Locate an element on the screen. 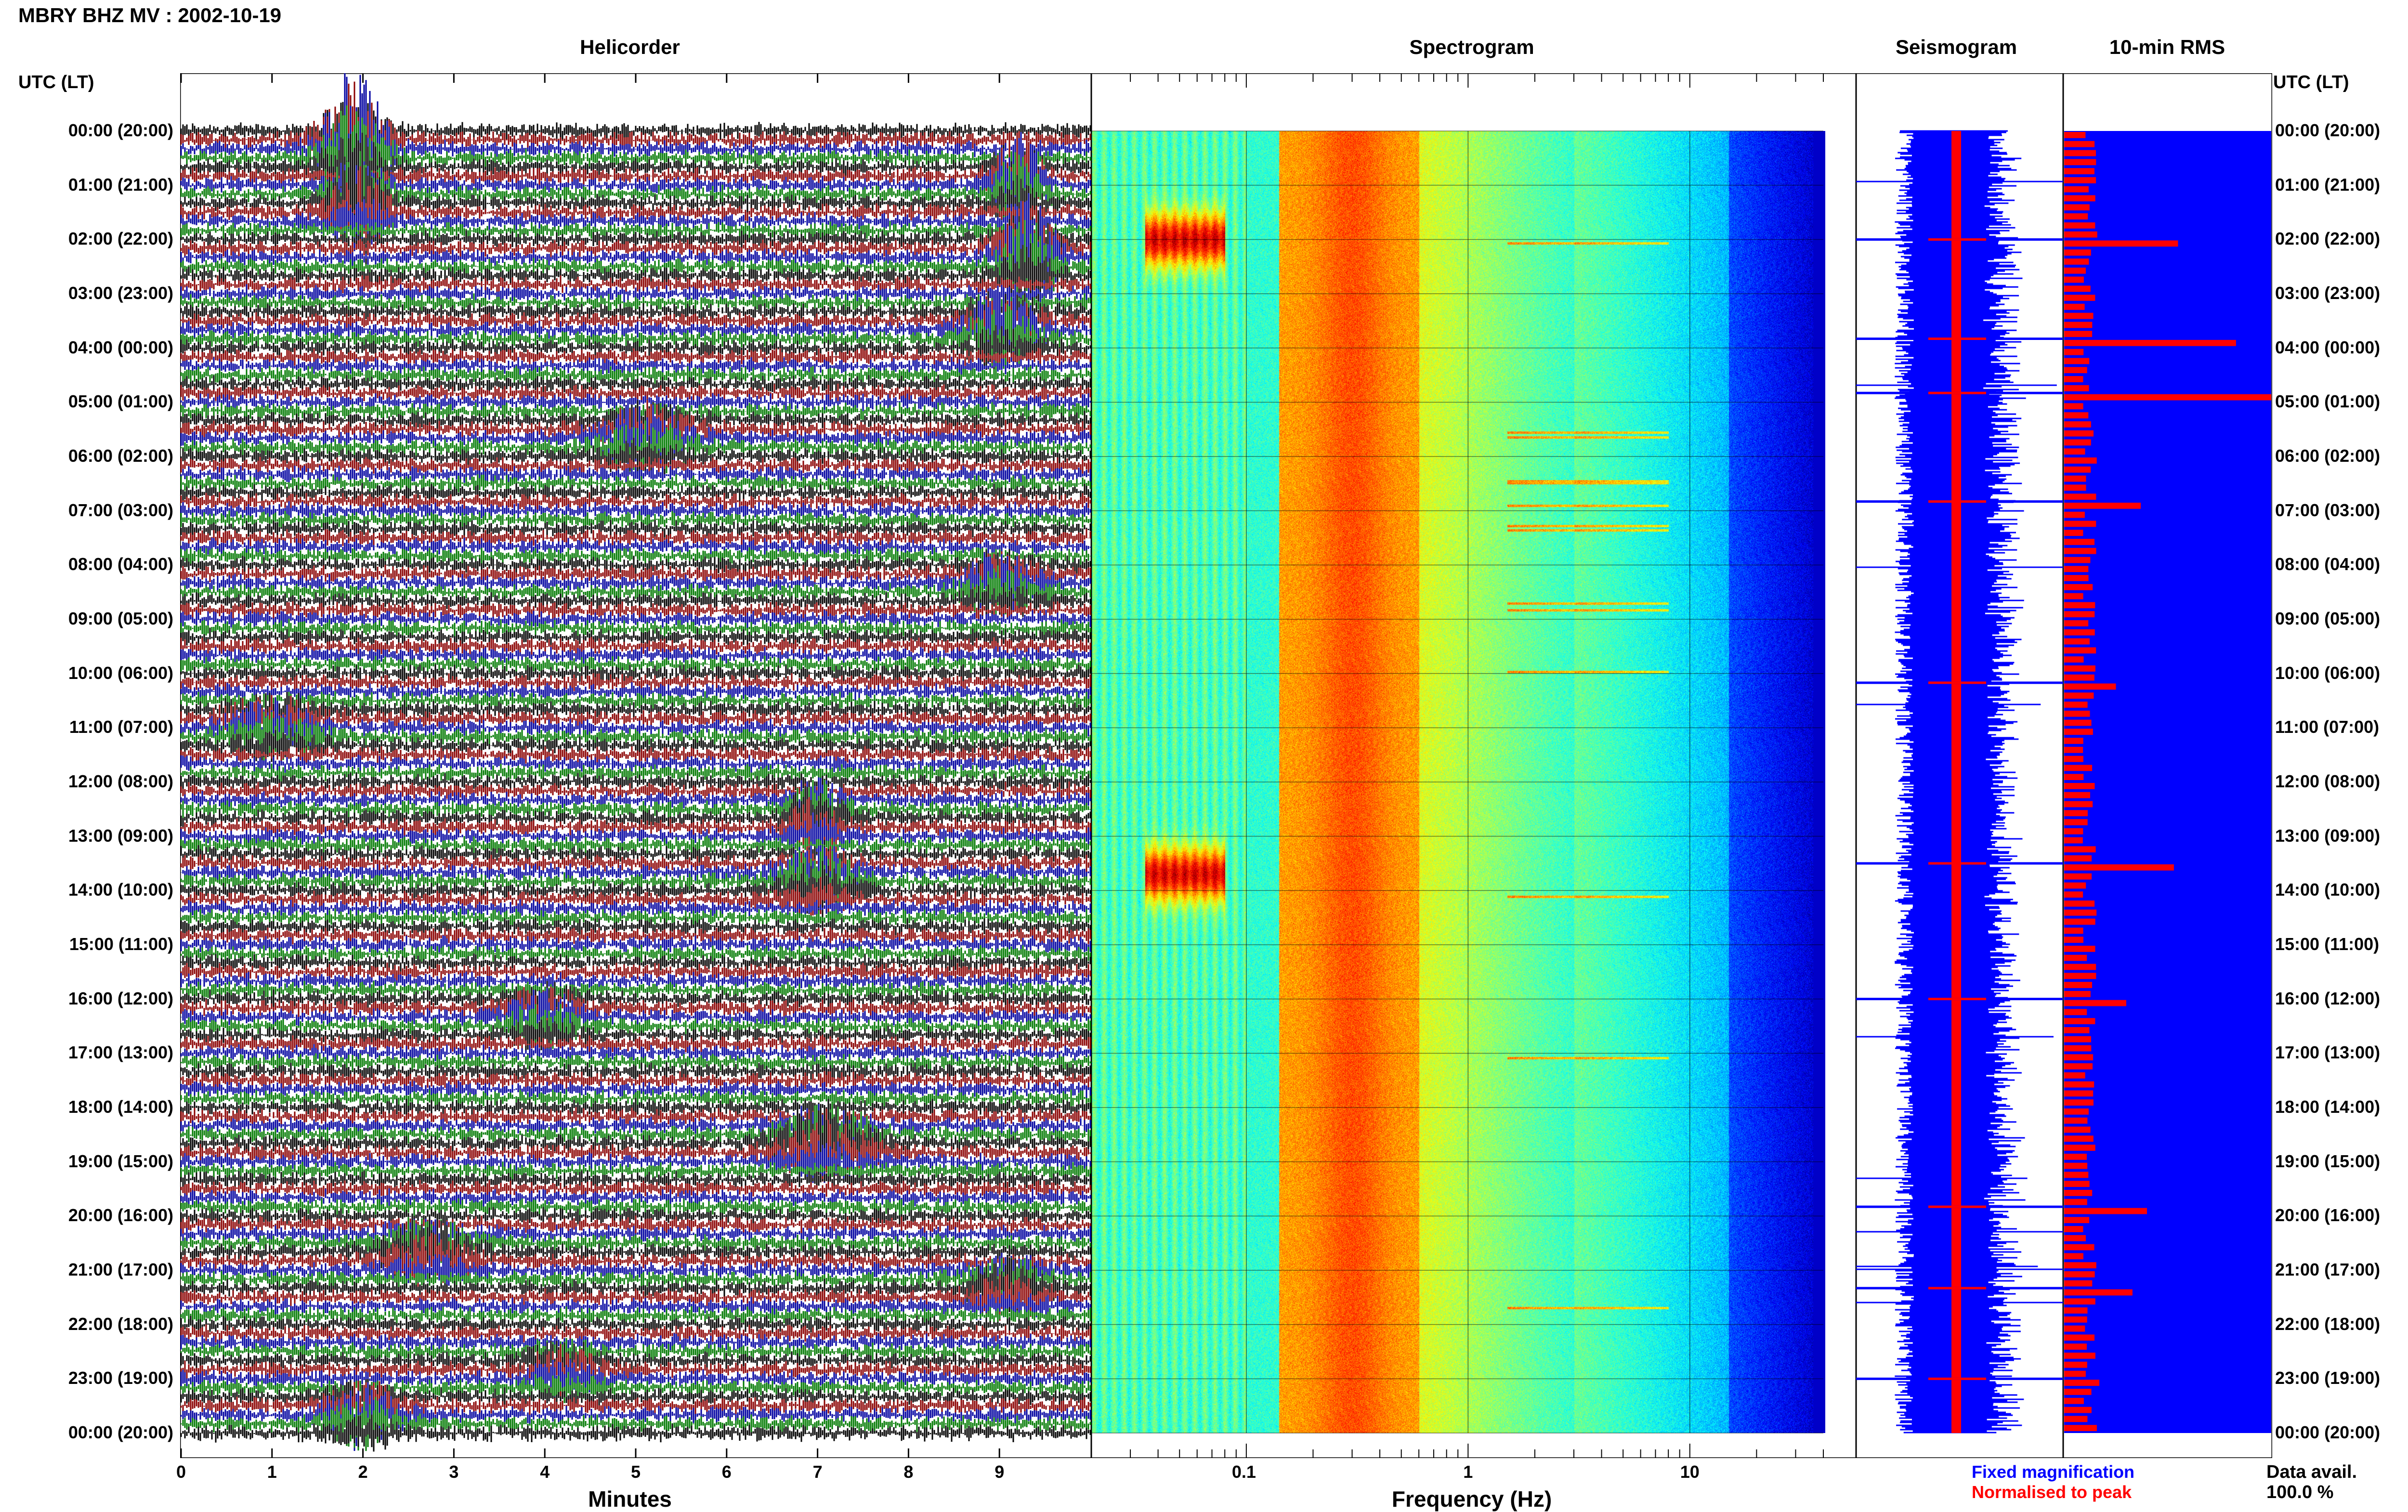 This screenshot has height=1512, width=2408. time-tick-label-right: 06:00 (02:00) is located at coordinates (2328, 456).